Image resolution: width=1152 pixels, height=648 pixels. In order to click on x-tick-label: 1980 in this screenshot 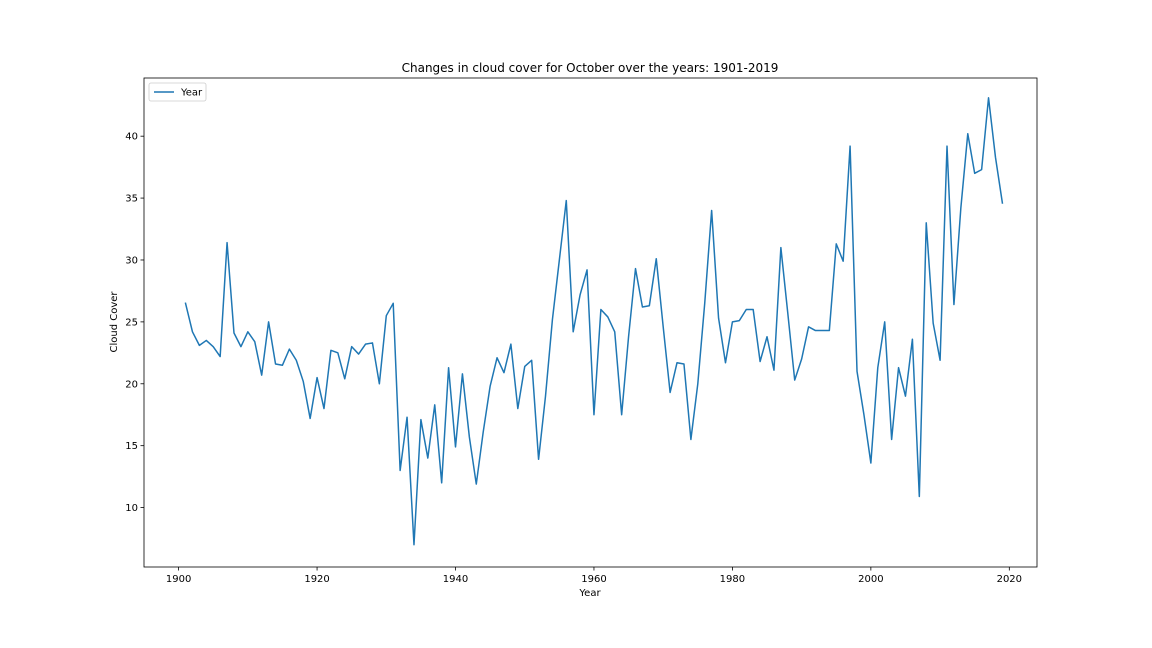, I will do `click(732, 579)`.